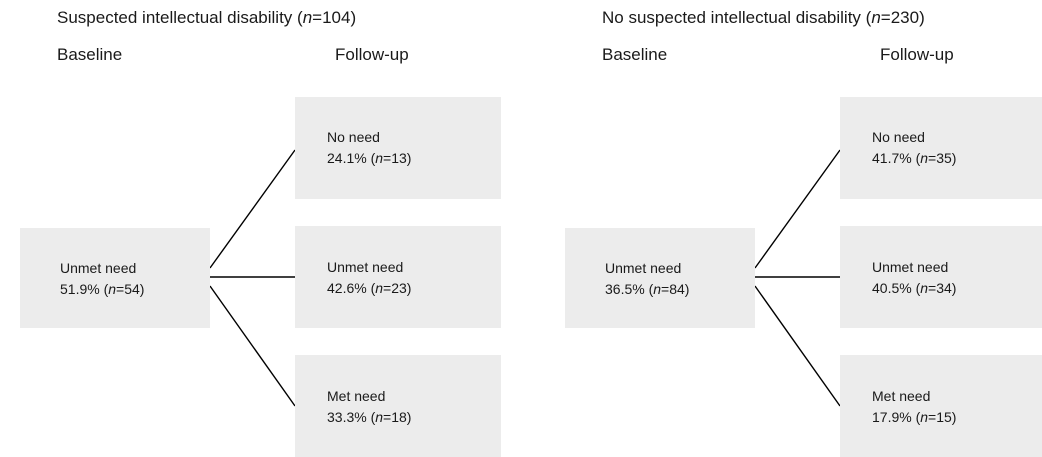  Describe the element at coordinates (102, 289) in the screenshot. I see `box-value: 51.9% (n=54)` at that location.